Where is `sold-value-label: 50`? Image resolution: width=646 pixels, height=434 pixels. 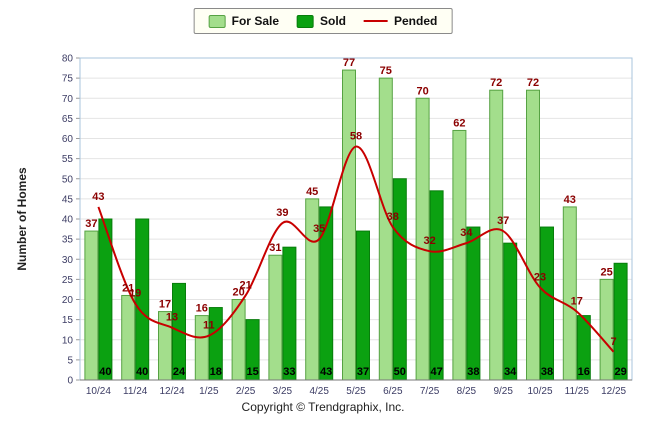 sold-value-label: 50 is located at coordinates (400, 372).